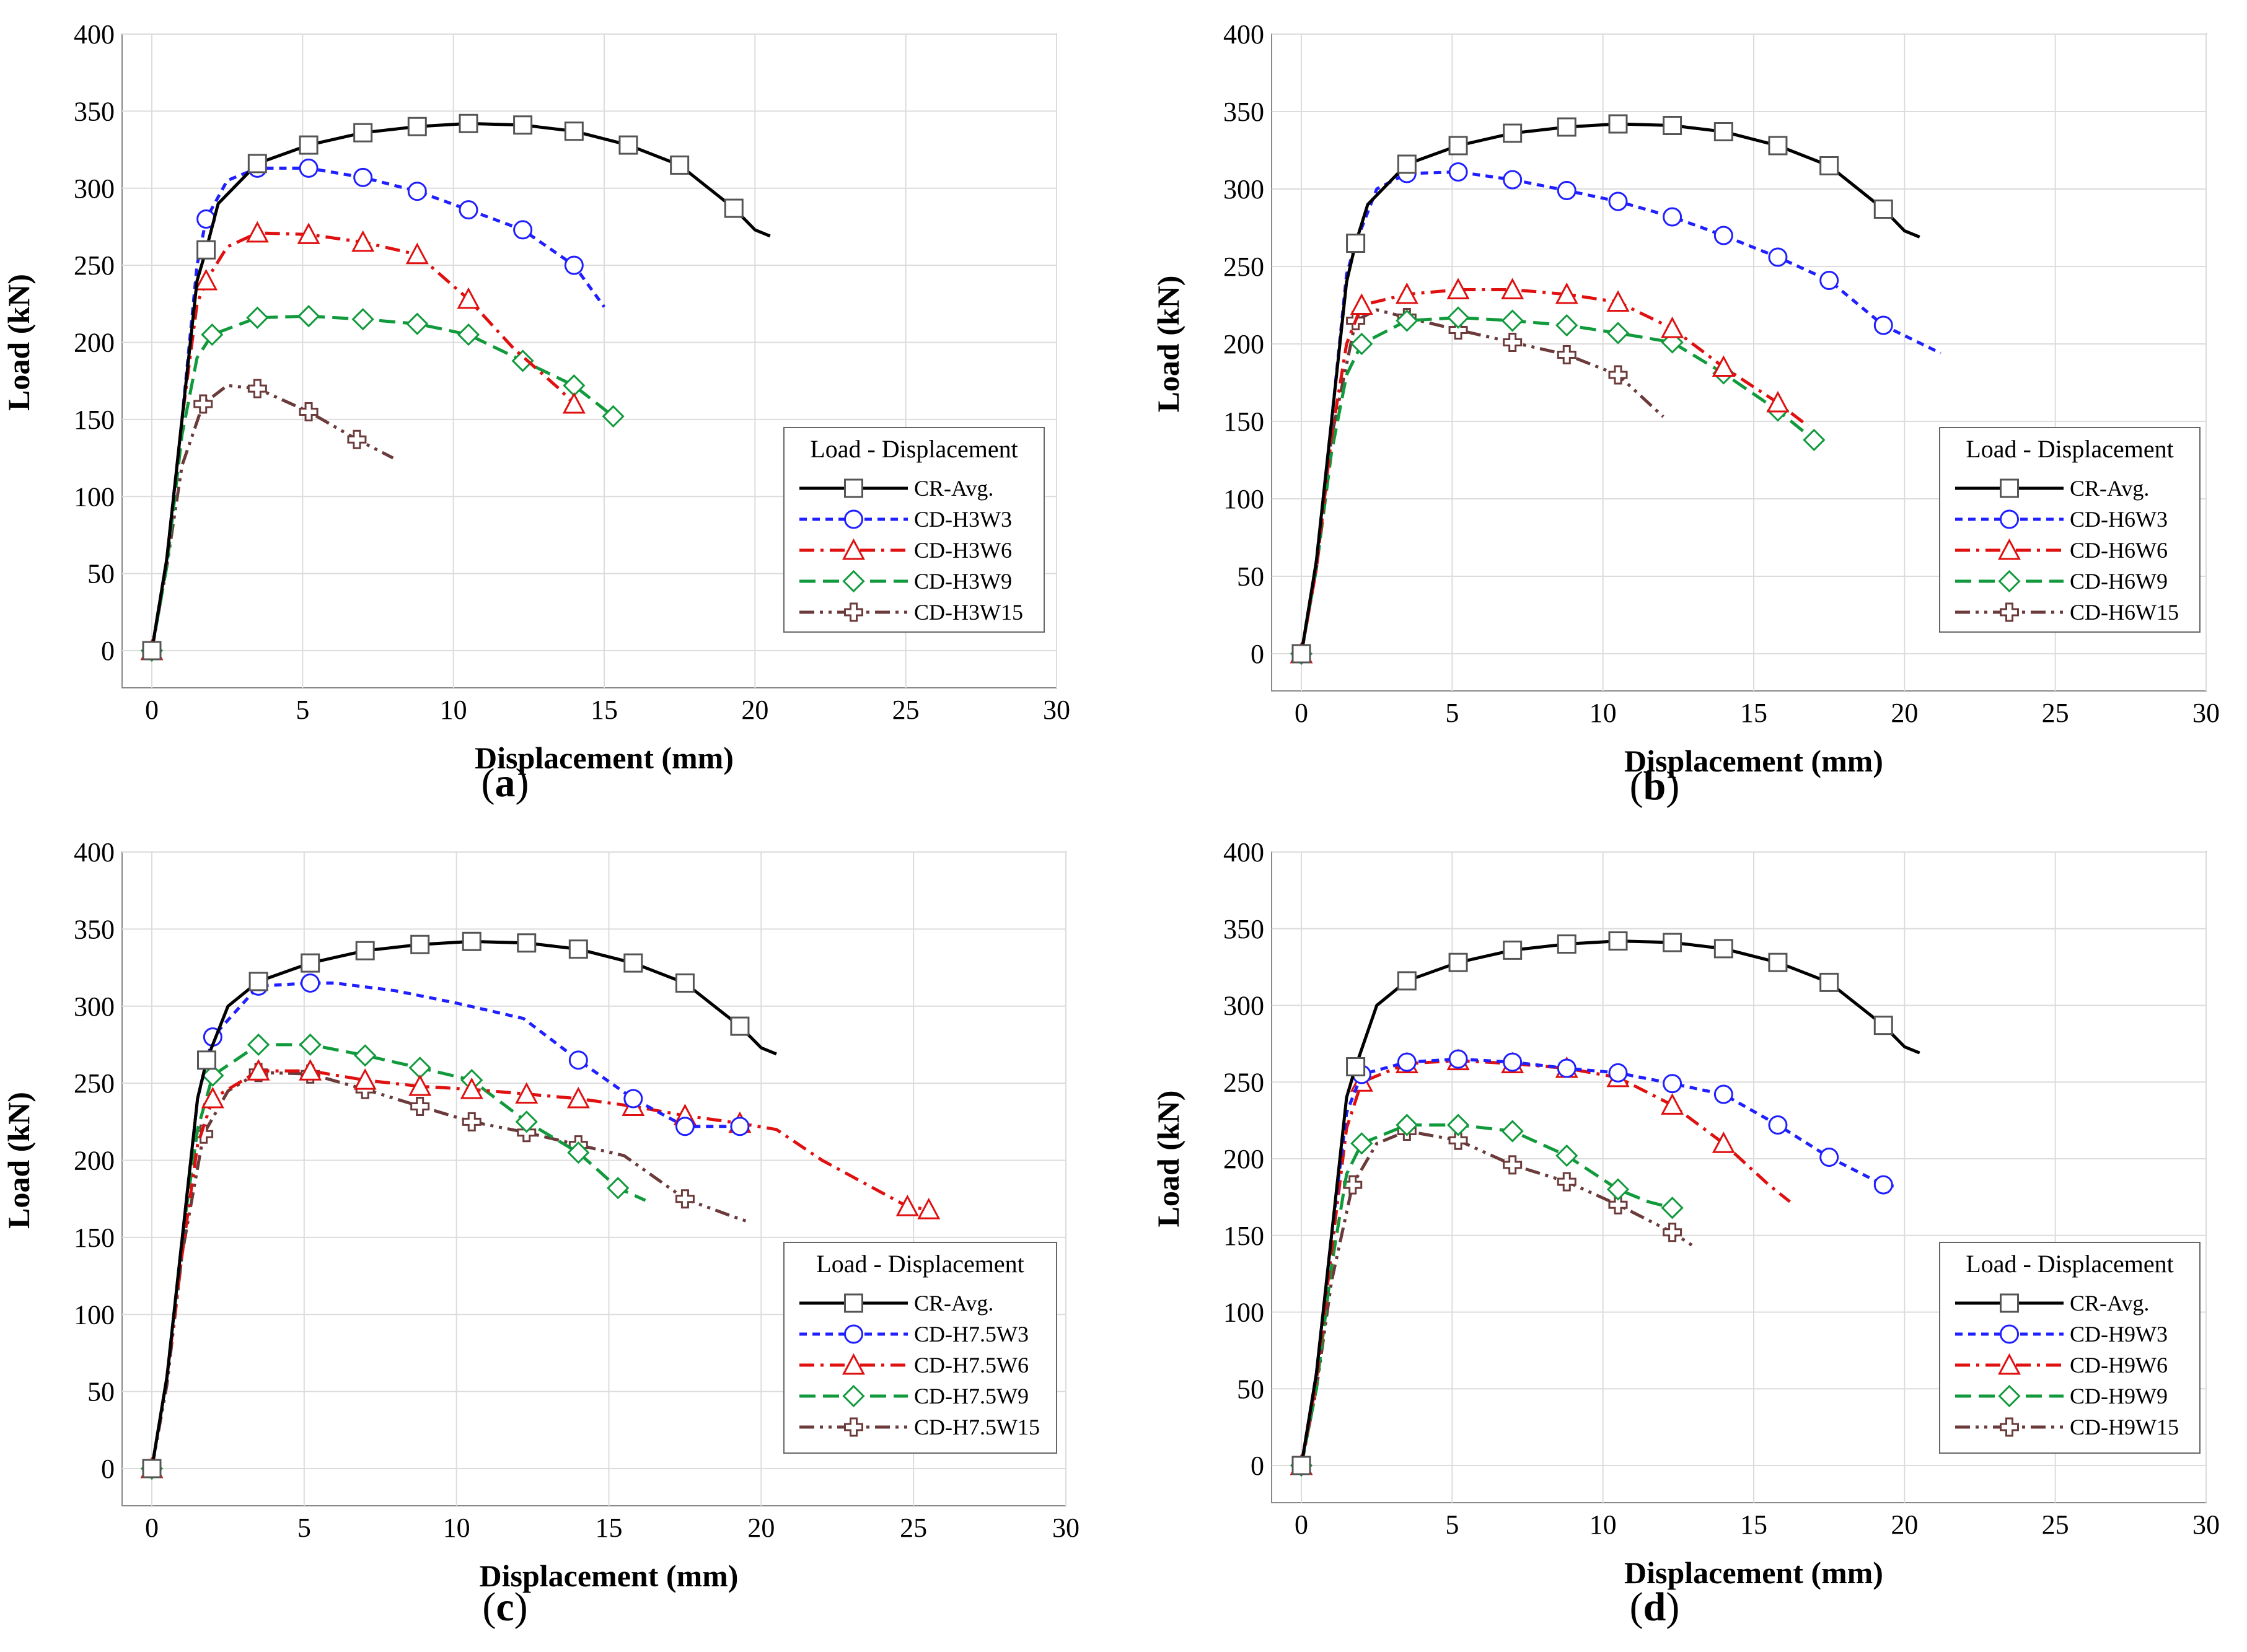 Image resolution: width=2247 pixels, height=1652 pixels. What do you see at coordinates (505, 783) in the screenshot?
I see `panel-label: (a)` at bounding box center [505, 783].